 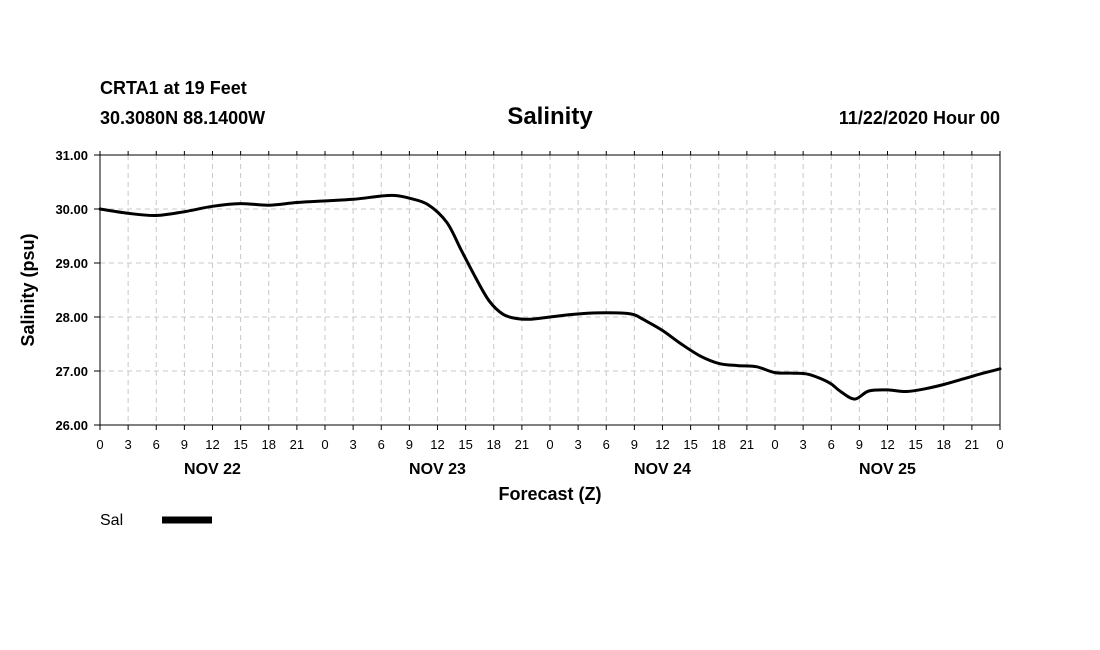 What do you see at coordinates (212, 469) in the screenshot?
I see `day-label: NOV 22` at bounding box center [212, 469].